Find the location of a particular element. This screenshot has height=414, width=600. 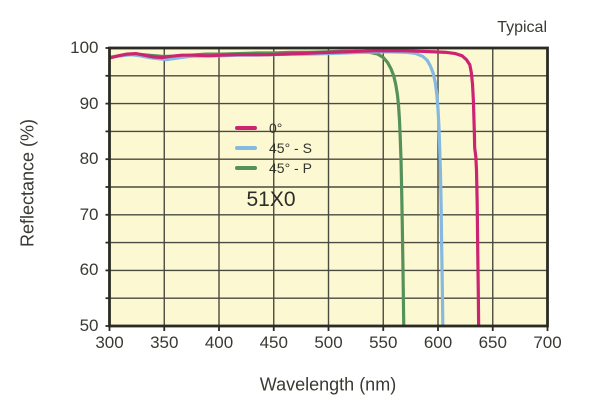

y-tick-label: 70 is located at coordinates (89, 214).